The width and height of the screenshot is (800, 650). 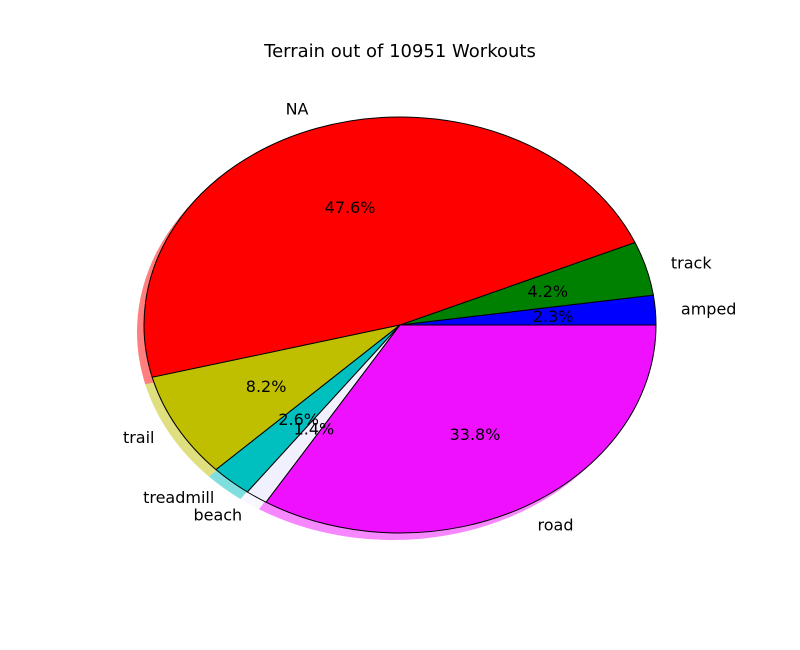 I want to click on slice-label-amped: amped, so click(x=709, y=309).